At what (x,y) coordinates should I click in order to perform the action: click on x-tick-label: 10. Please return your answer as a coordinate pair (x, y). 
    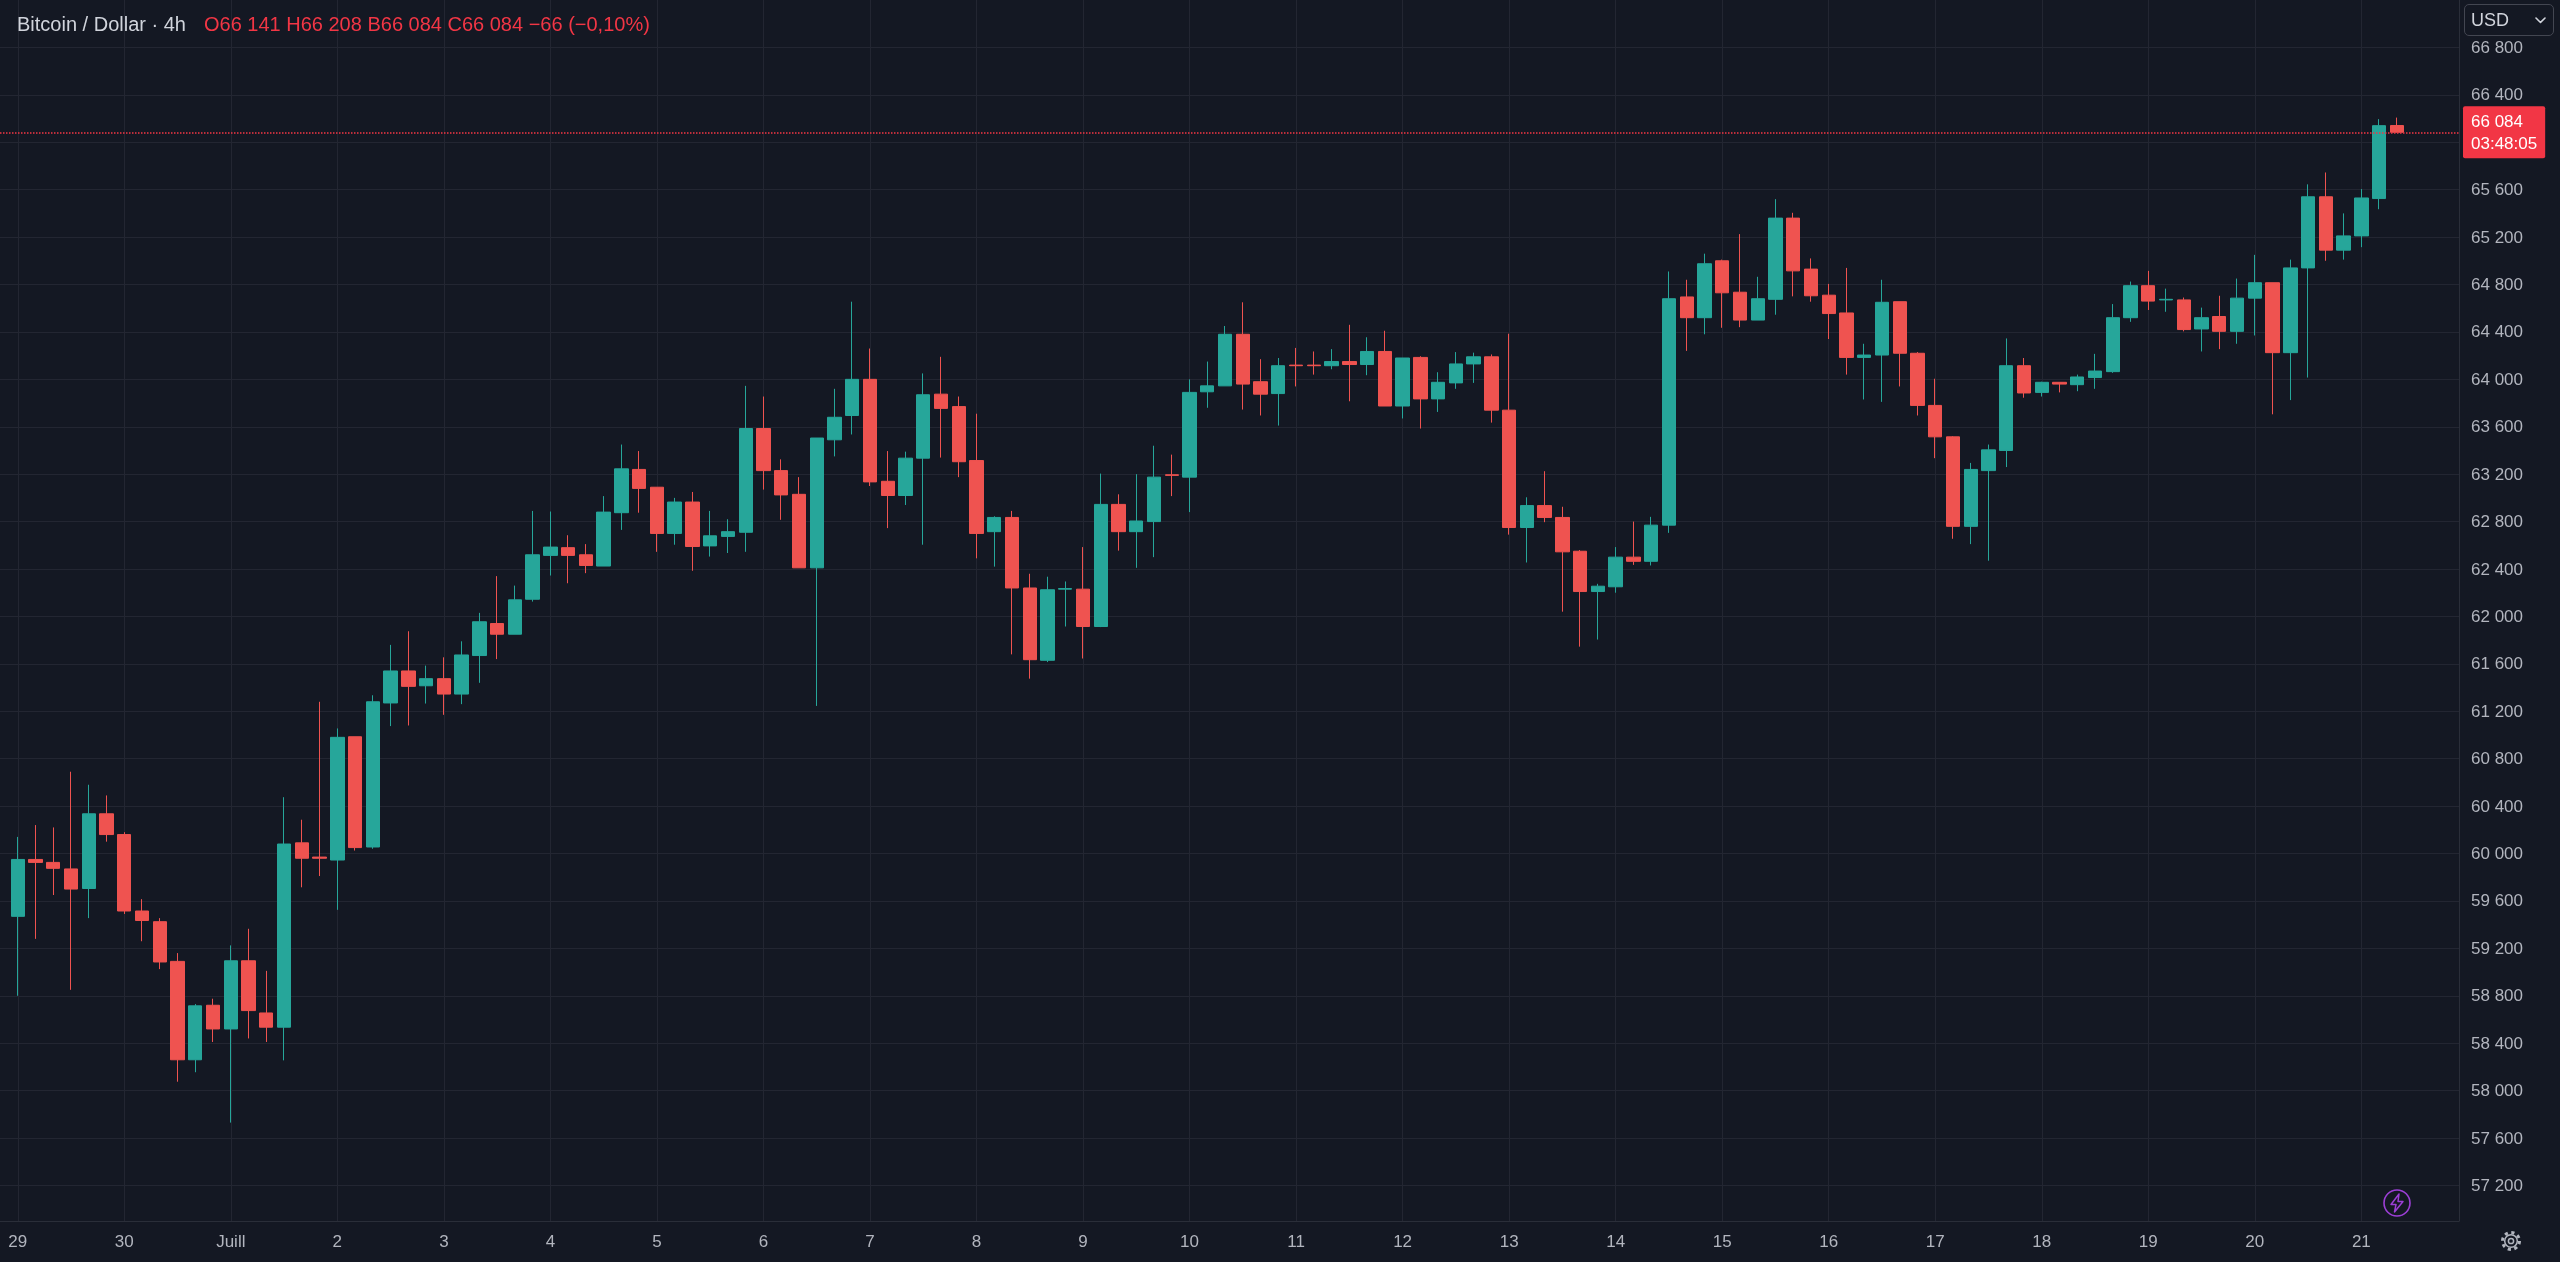
    Looking at the image, I should click on (1190, 1241).